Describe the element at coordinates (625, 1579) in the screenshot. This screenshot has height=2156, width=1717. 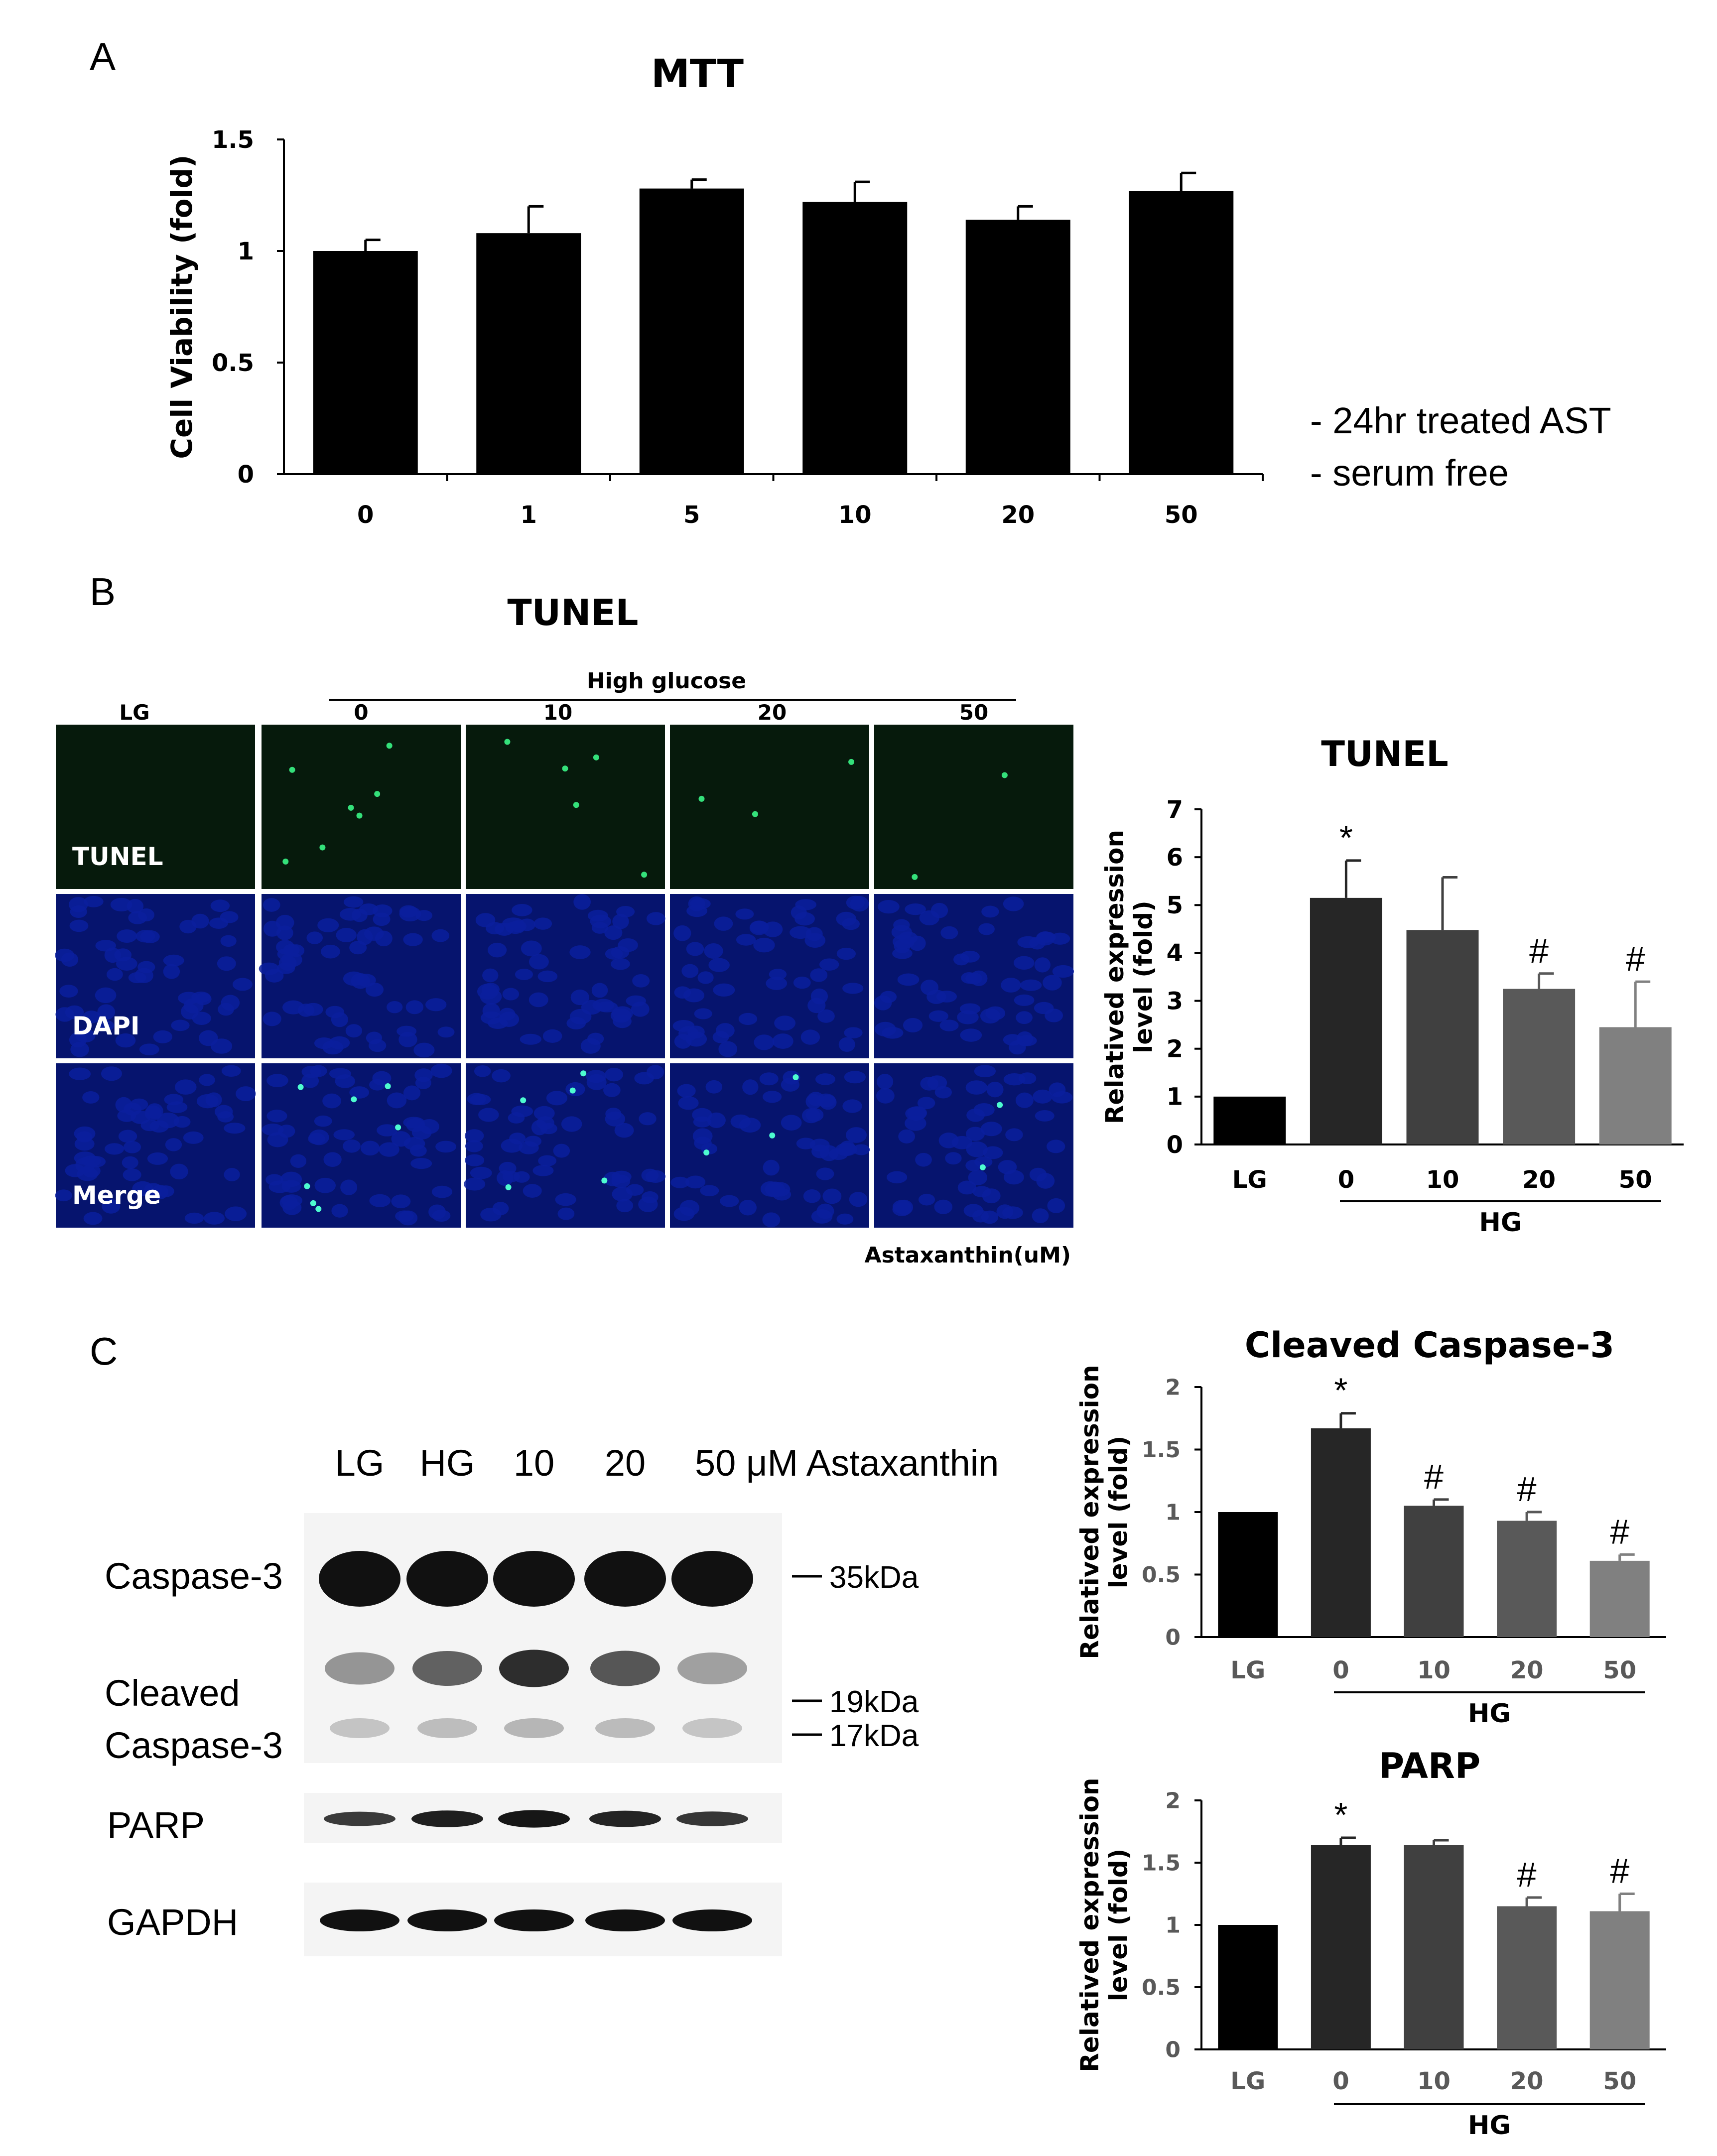
I see `band-caspase3` at that location.